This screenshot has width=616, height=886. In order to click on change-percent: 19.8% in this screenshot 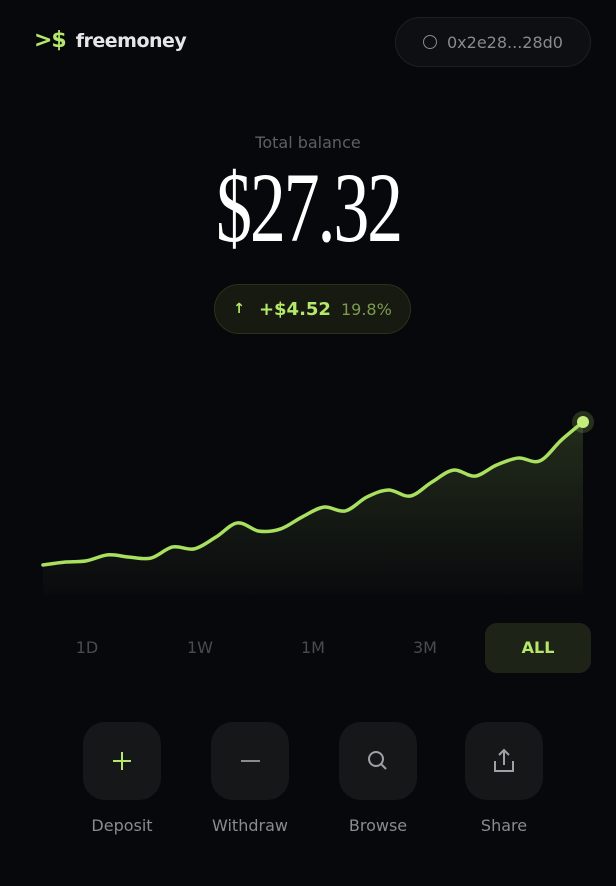, I will do `click(366, 309)`.